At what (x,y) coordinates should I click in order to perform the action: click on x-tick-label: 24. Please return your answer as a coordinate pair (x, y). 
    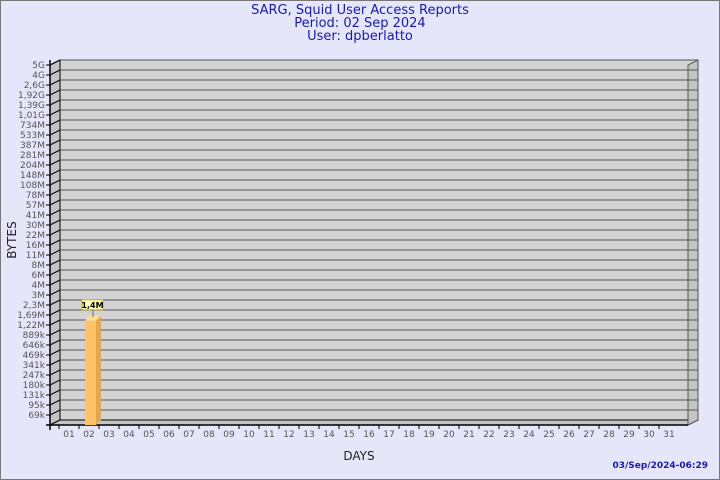
    Looking at the image, I should click on (529, 435).